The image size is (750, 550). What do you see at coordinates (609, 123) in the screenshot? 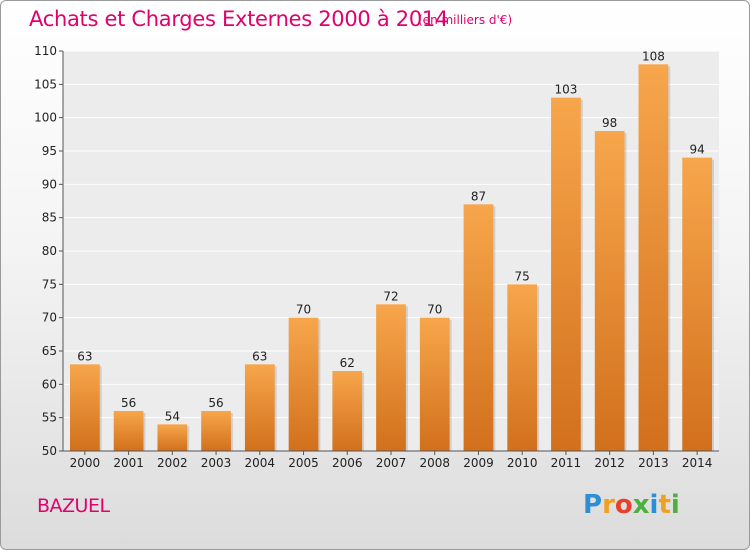
I see `value-label: 98` at bounding box center [609, 123].